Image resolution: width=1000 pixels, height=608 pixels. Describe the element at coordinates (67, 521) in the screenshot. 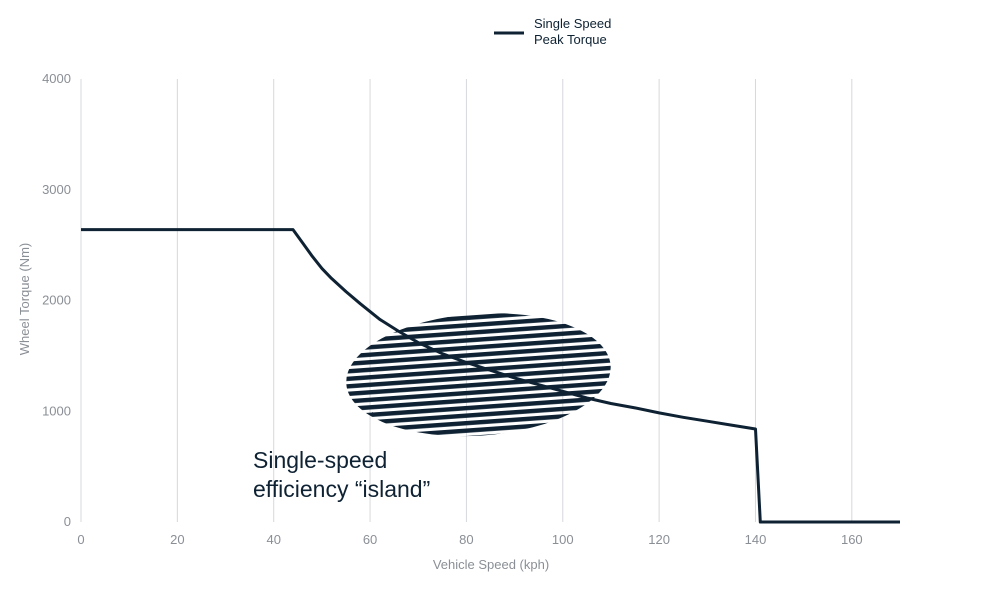

I see `y-tick-label: 0` at that location.